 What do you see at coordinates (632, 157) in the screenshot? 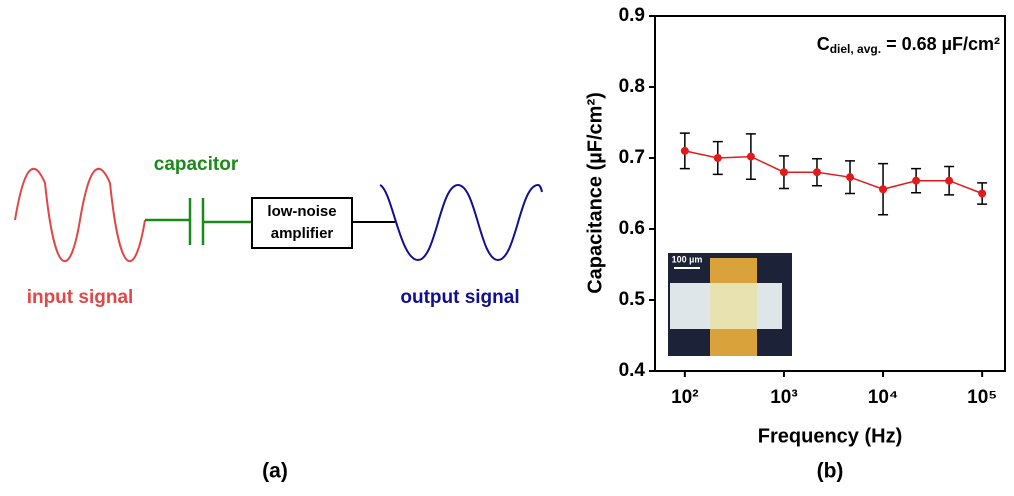
I see `y-tick-label: 0.7` at bounding box center [632, 157].